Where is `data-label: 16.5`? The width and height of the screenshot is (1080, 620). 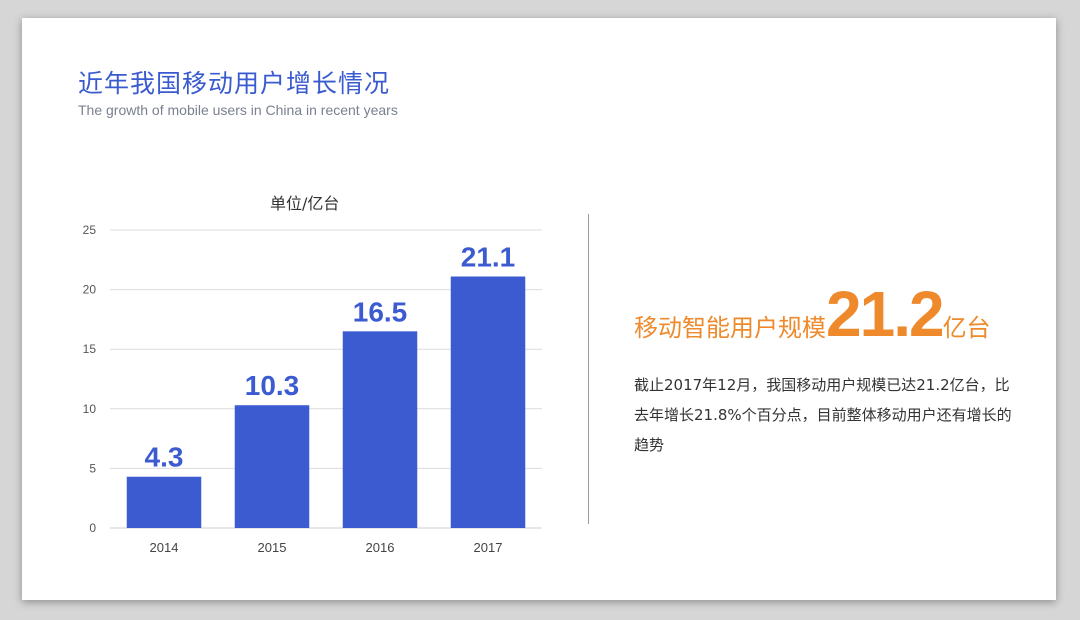 data-label: 16.5 is located at coordinates (380, 311).